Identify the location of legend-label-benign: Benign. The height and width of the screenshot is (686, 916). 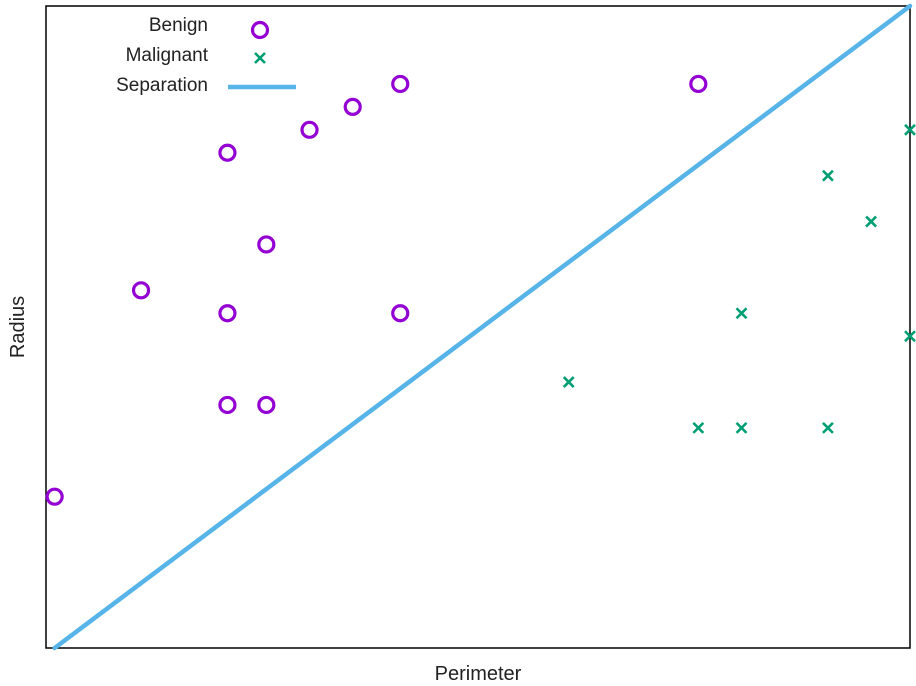
(178, 25).